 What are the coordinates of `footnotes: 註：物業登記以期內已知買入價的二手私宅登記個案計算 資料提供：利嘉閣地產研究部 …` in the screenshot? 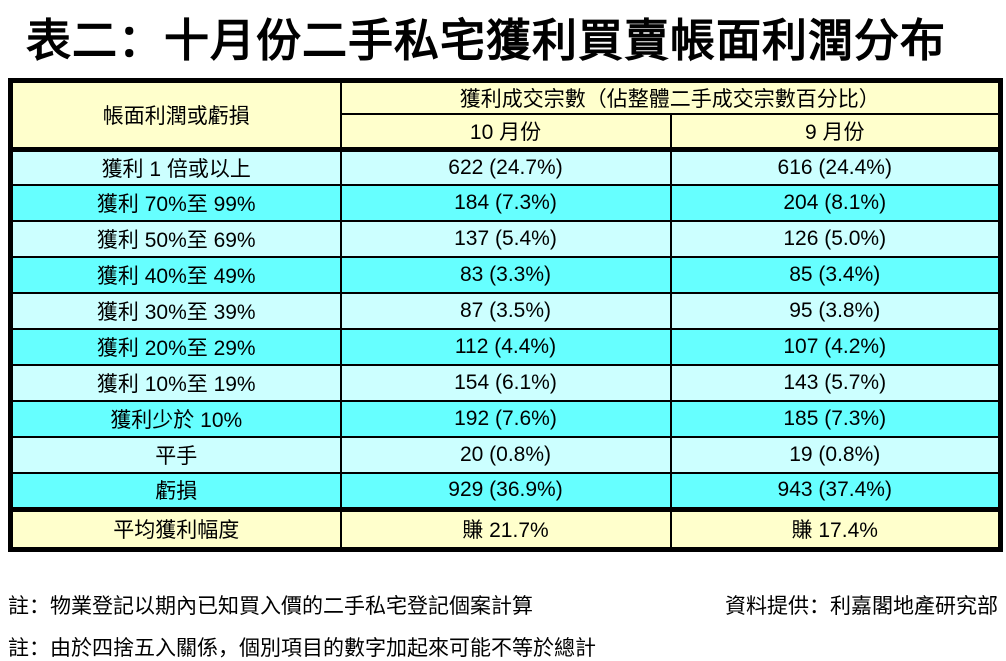 It's located at (503, 625).